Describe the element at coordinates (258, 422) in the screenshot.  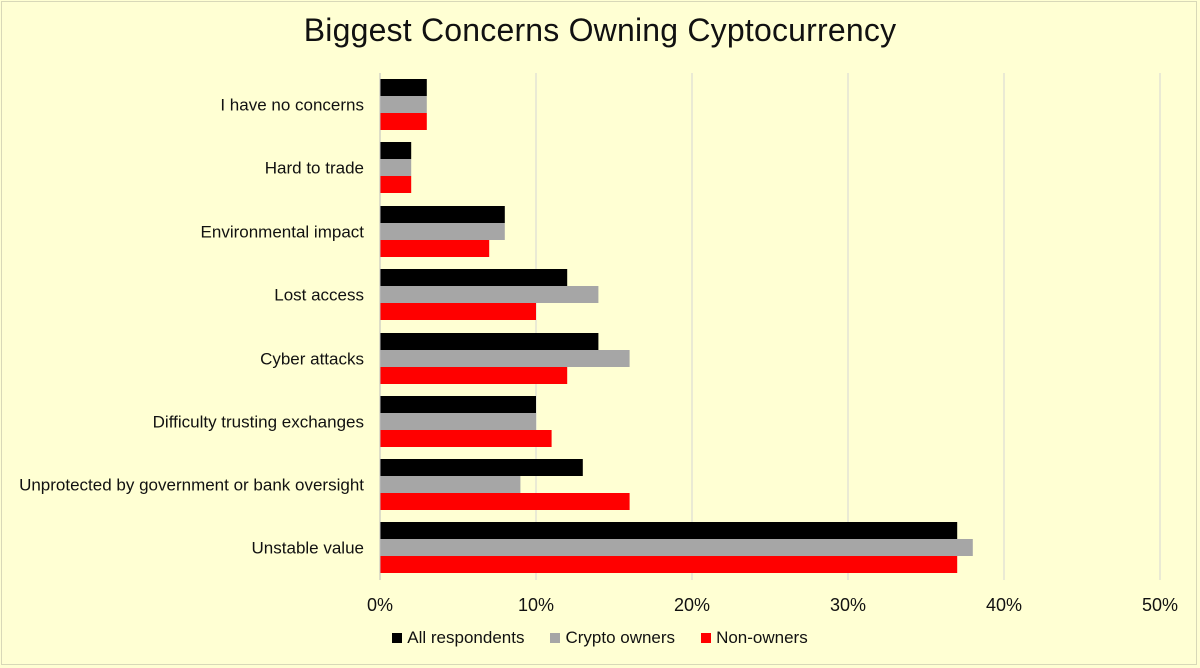
I see `category-label: Difficulty trusting exchanges` at that location.